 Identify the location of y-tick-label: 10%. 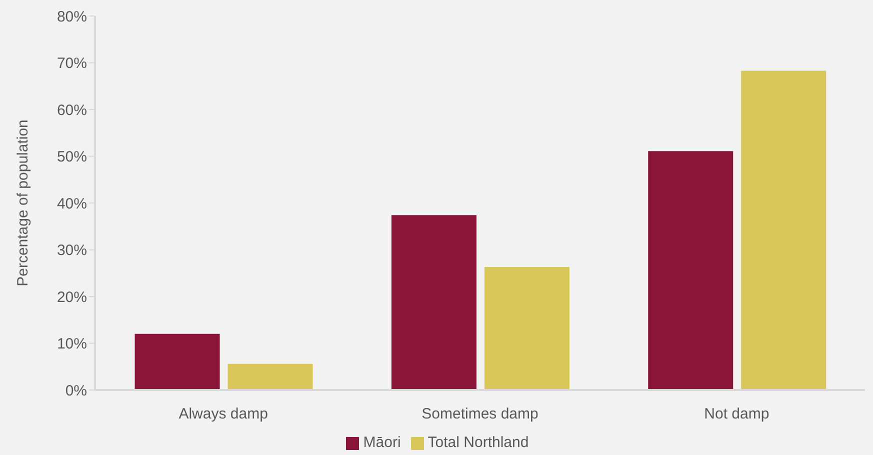
(71, 344).